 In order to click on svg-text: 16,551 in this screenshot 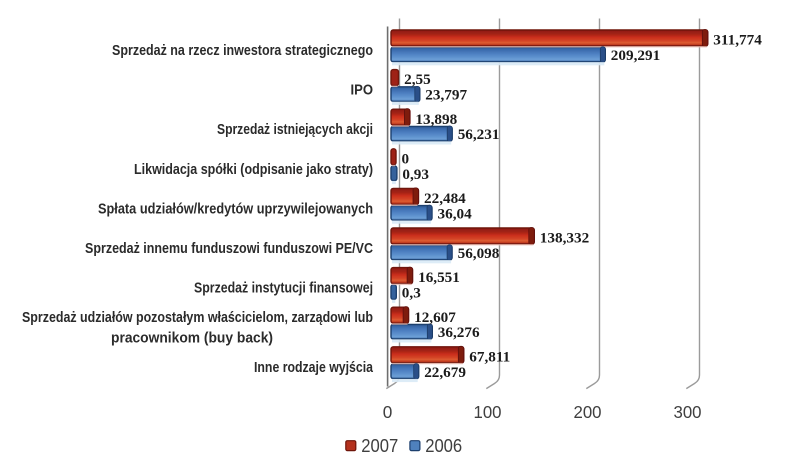, I will do `click(439, 277)`.